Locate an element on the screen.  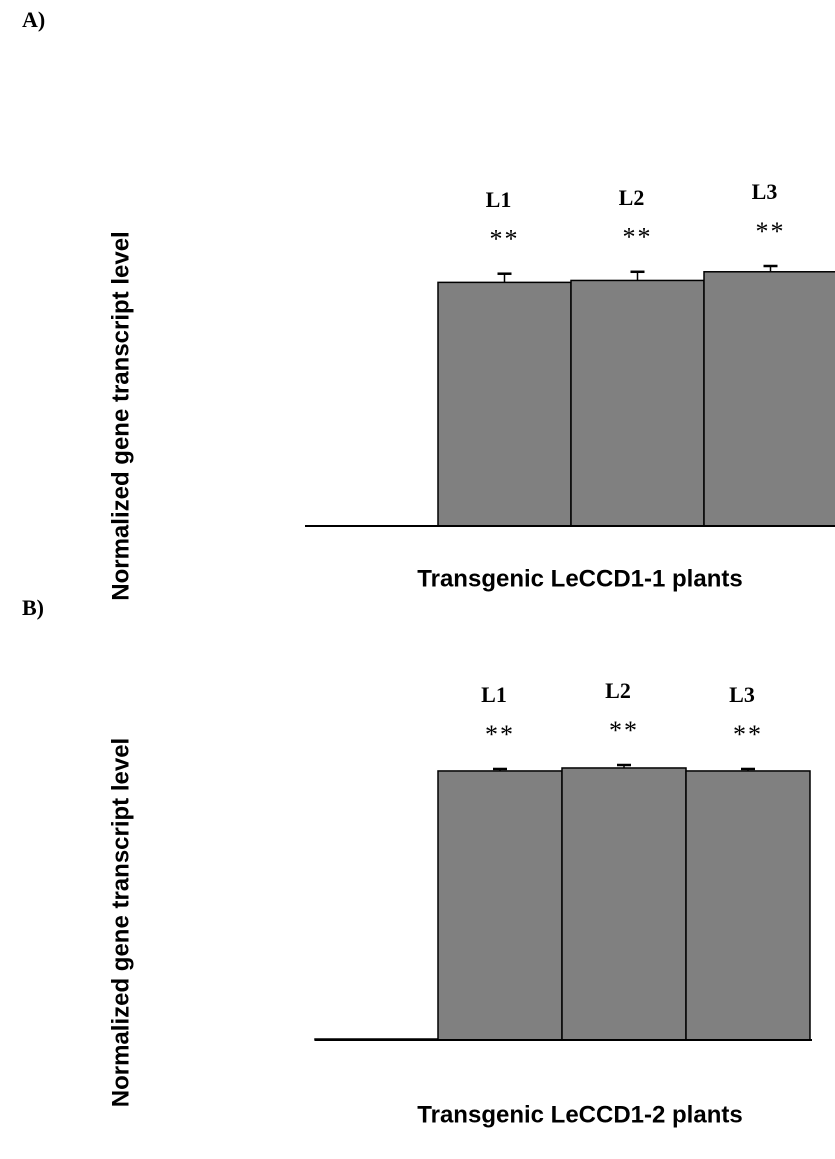
panel-label: A) is located at coordinates (33, 19).